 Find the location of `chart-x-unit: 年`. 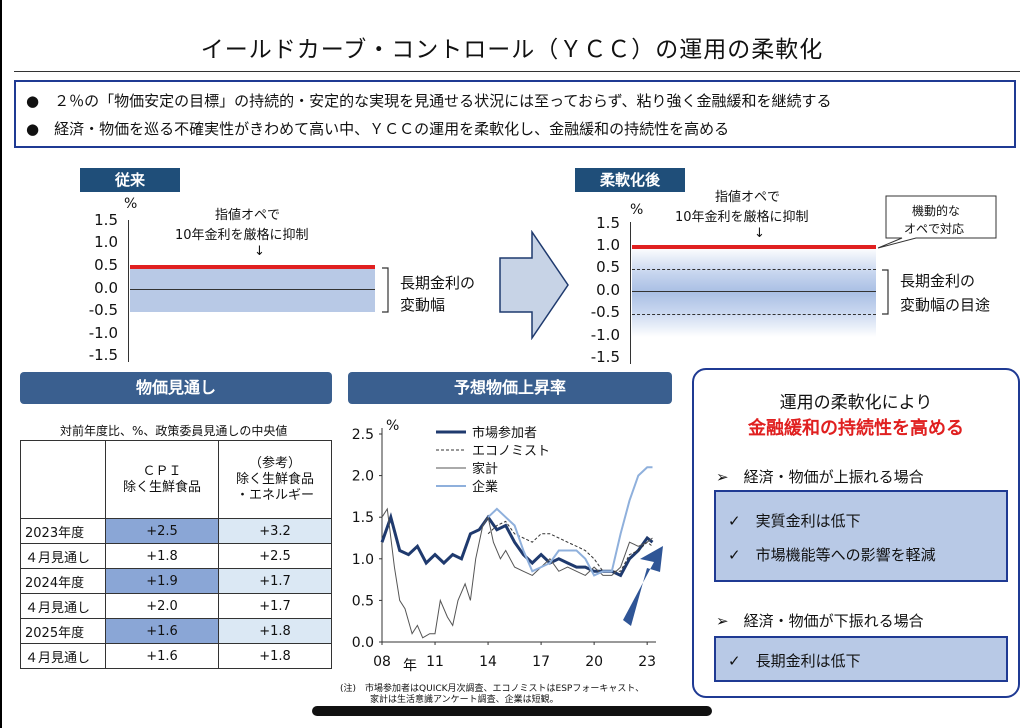

chart-x-unit: 年 is located at coordinates (410, 666).